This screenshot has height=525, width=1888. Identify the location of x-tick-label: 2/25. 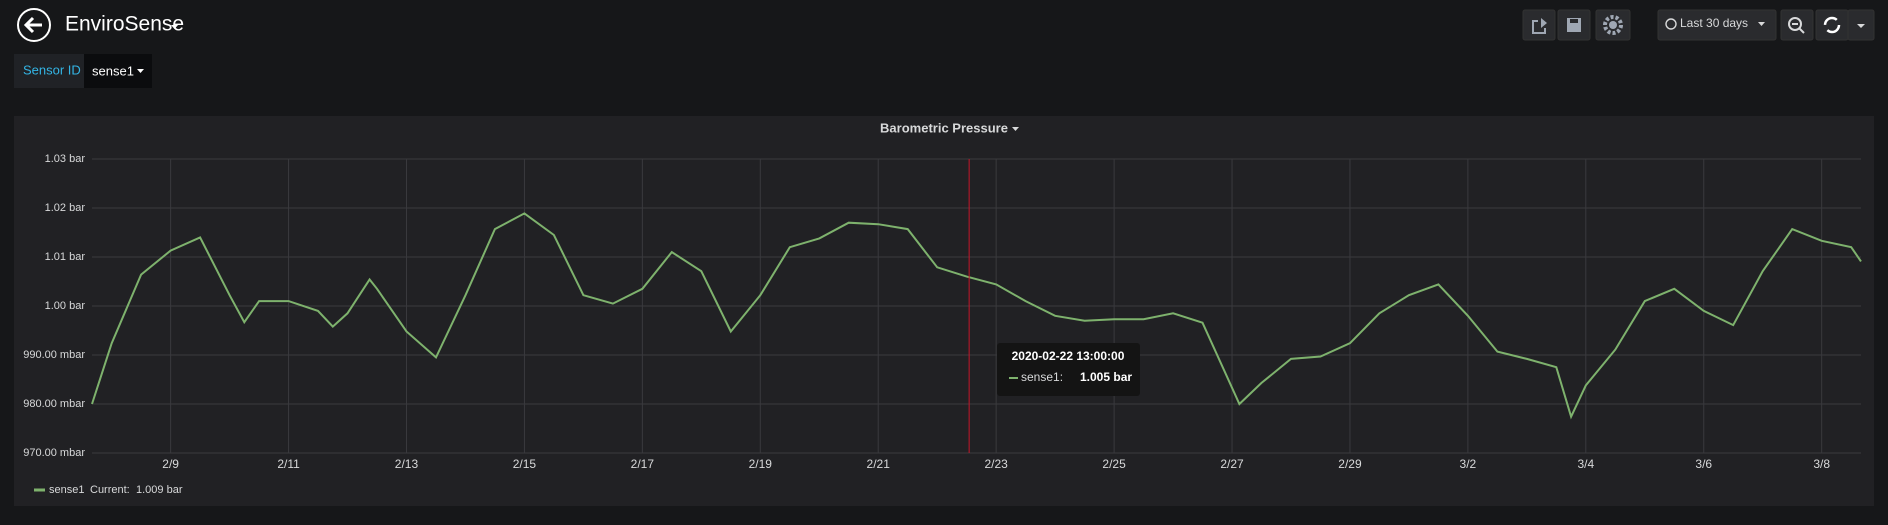
(1114, 464).